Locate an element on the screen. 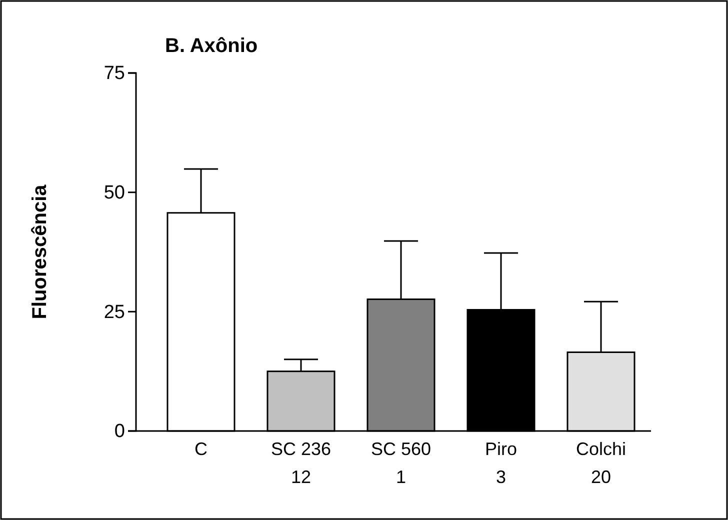 The width and height of the screenshot is (728, 520). x-tick-label: SC 236 12 is located at coordinates (301, 463).